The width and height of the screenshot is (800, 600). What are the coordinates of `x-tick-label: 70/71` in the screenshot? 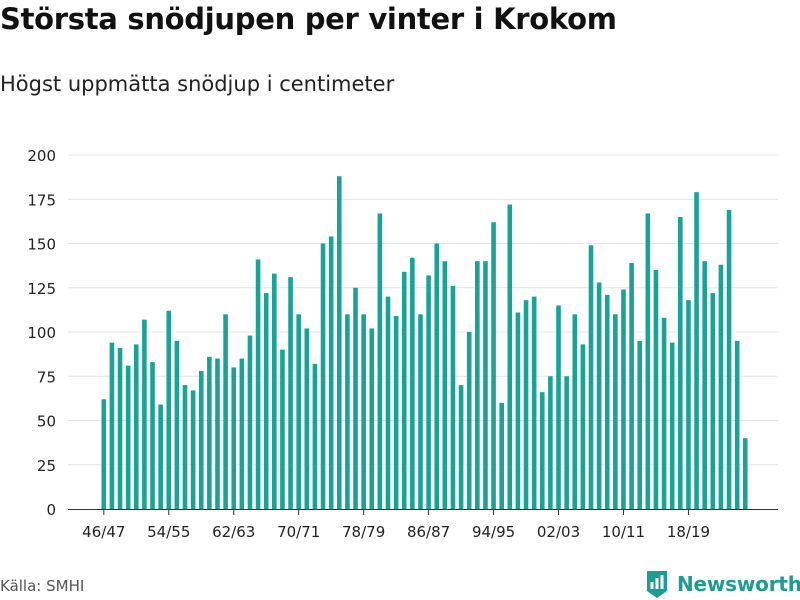 It's located at (298, 532).